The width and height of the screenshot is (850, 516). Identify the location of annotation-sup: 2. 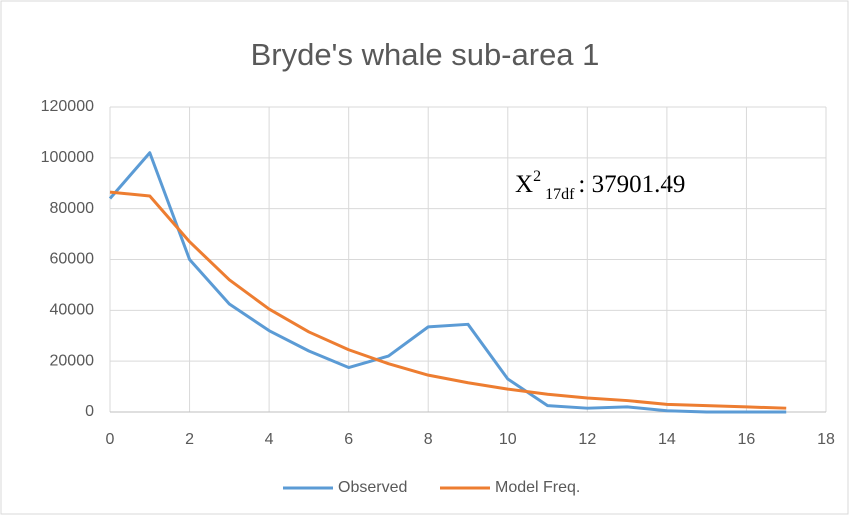
(537, 176).